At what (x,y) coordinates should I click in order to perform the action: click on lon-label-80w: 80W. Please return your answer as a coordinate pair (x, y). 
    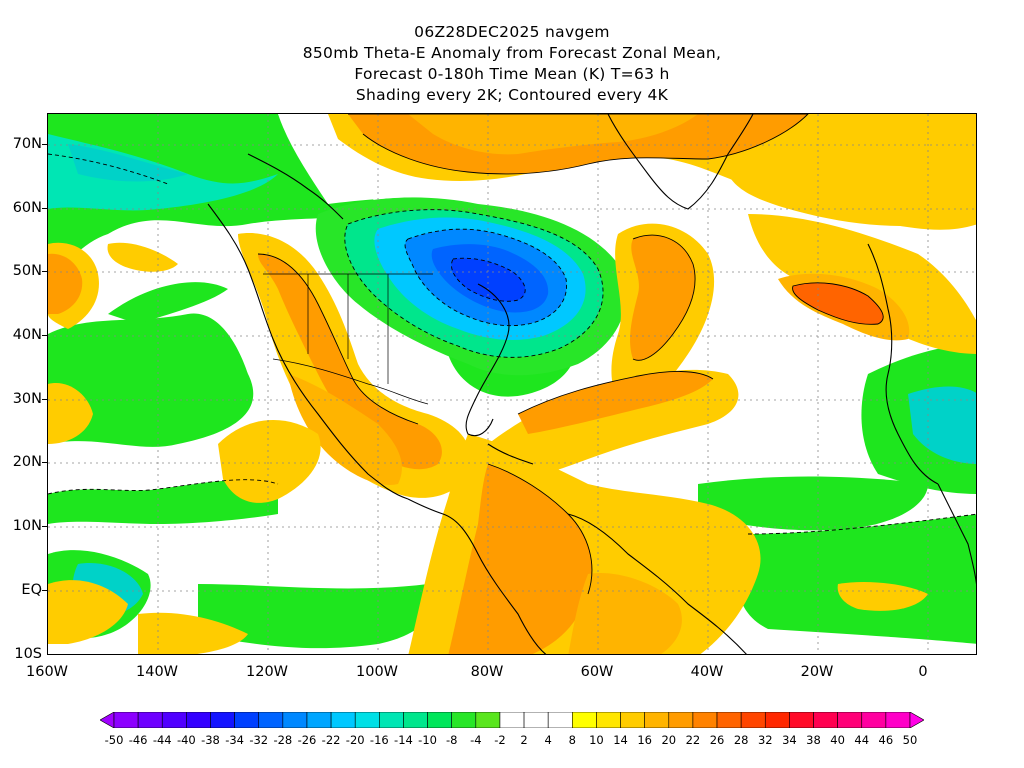
    Looking at the image, I should click on (487, 672).